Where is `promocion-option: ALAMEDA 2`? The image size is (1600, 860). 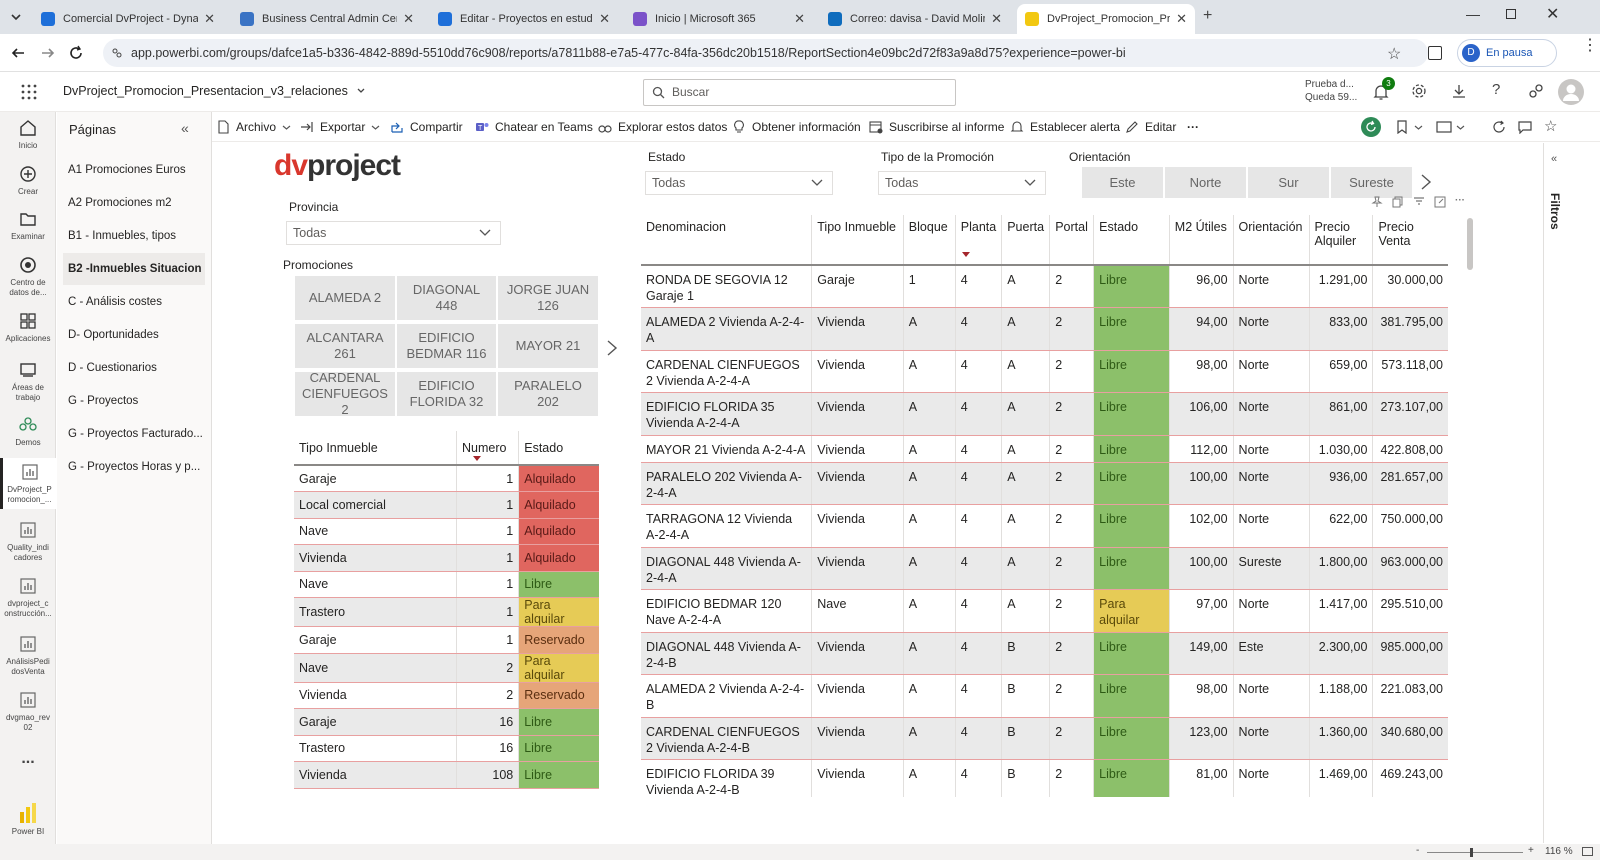
promocion-option: ALAMEDA 2 is located at coordinates (345, 298).